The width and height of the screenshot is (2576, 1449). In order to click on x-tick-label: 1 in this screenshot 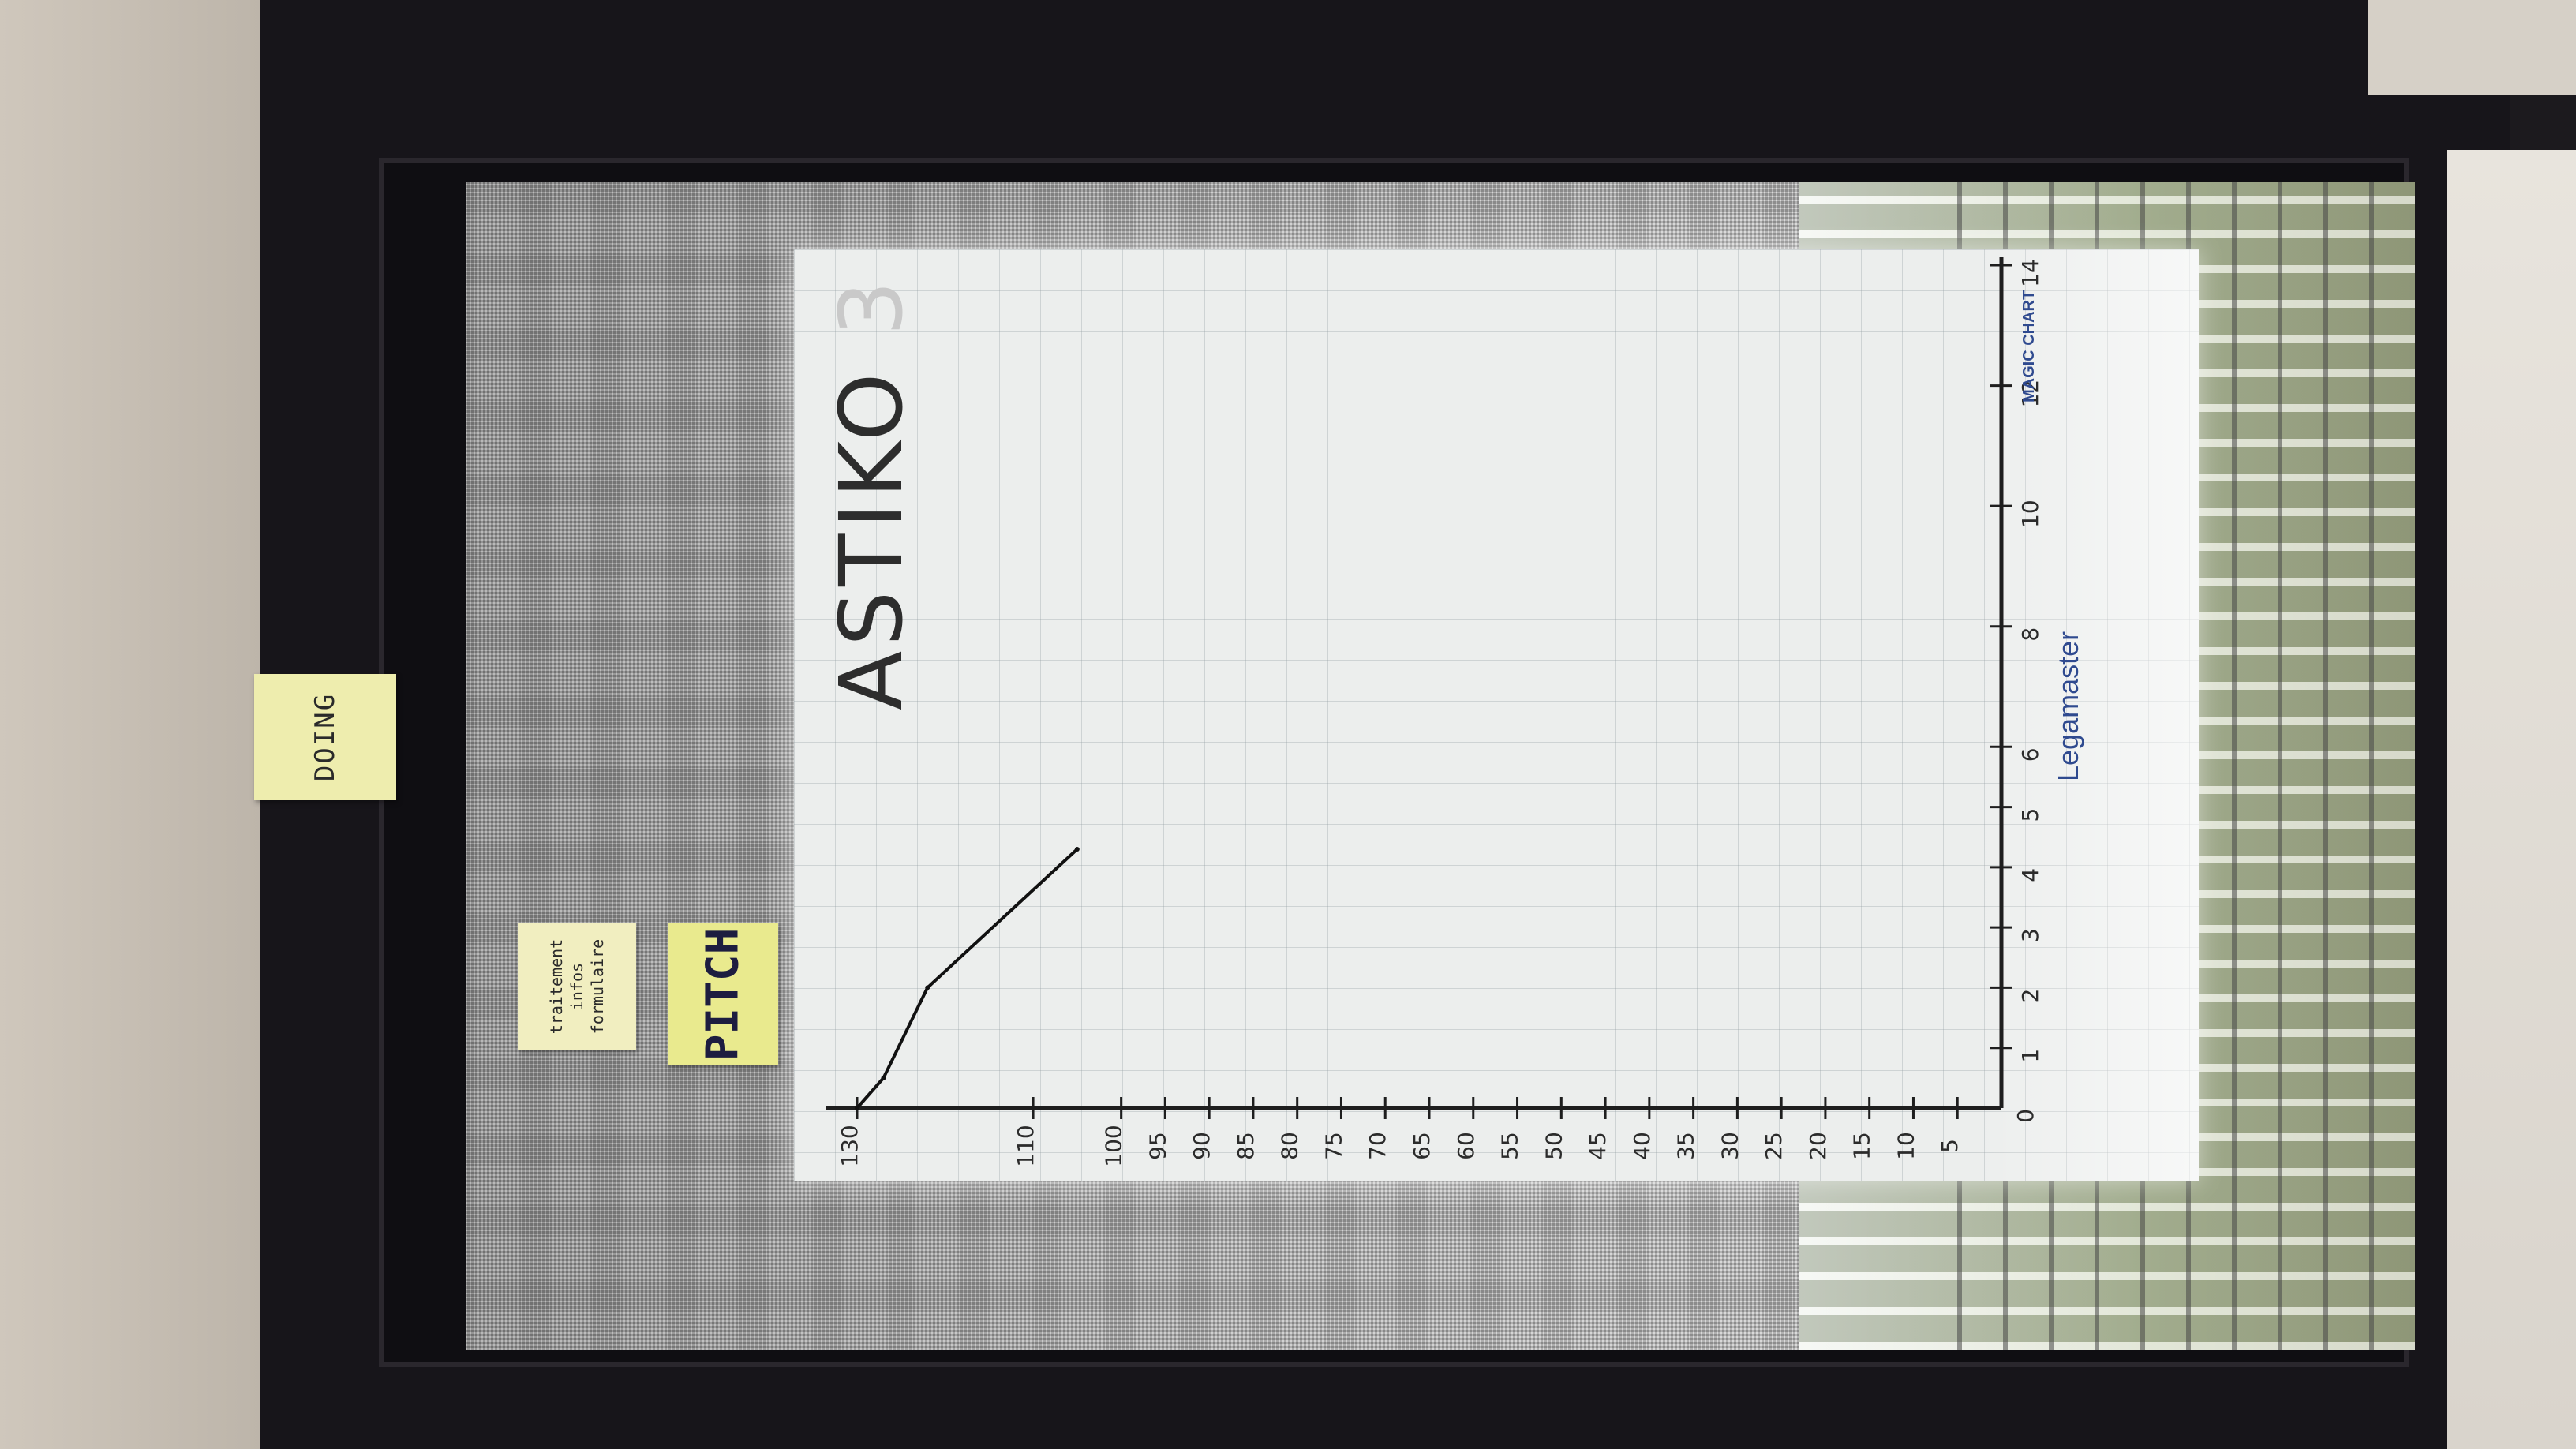, I will do `click(2030, 1056)`.